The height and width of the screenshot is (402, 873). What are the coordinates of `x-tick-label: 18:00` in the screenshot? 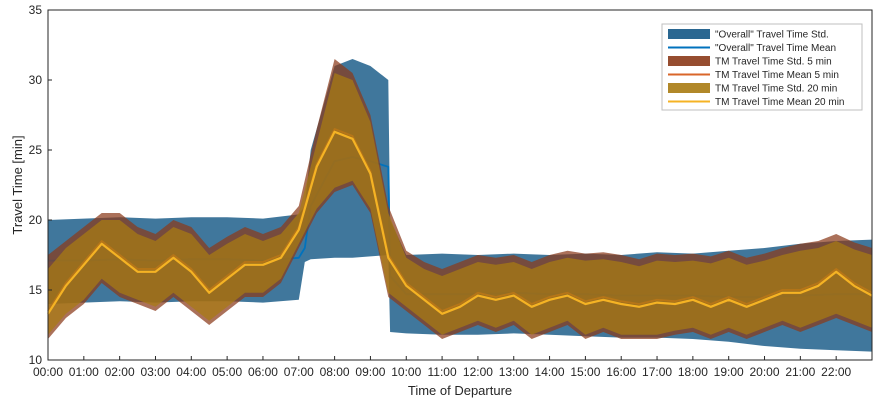 It's located at (693, 372).